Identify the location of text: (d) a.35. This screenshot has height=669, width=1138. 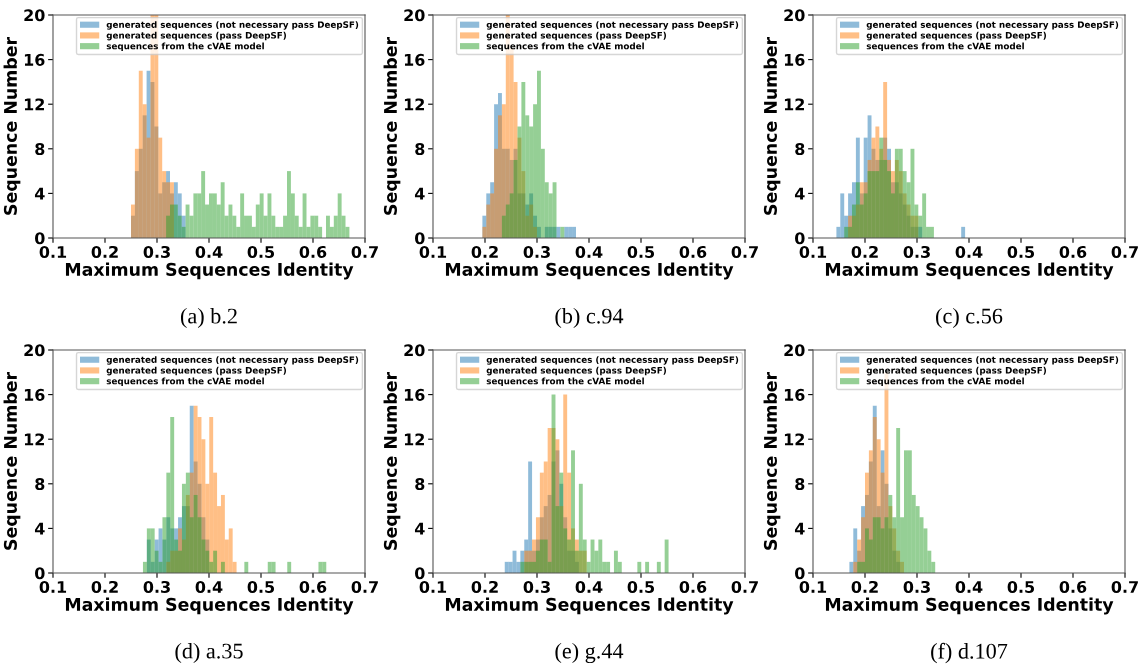
(209, 653).